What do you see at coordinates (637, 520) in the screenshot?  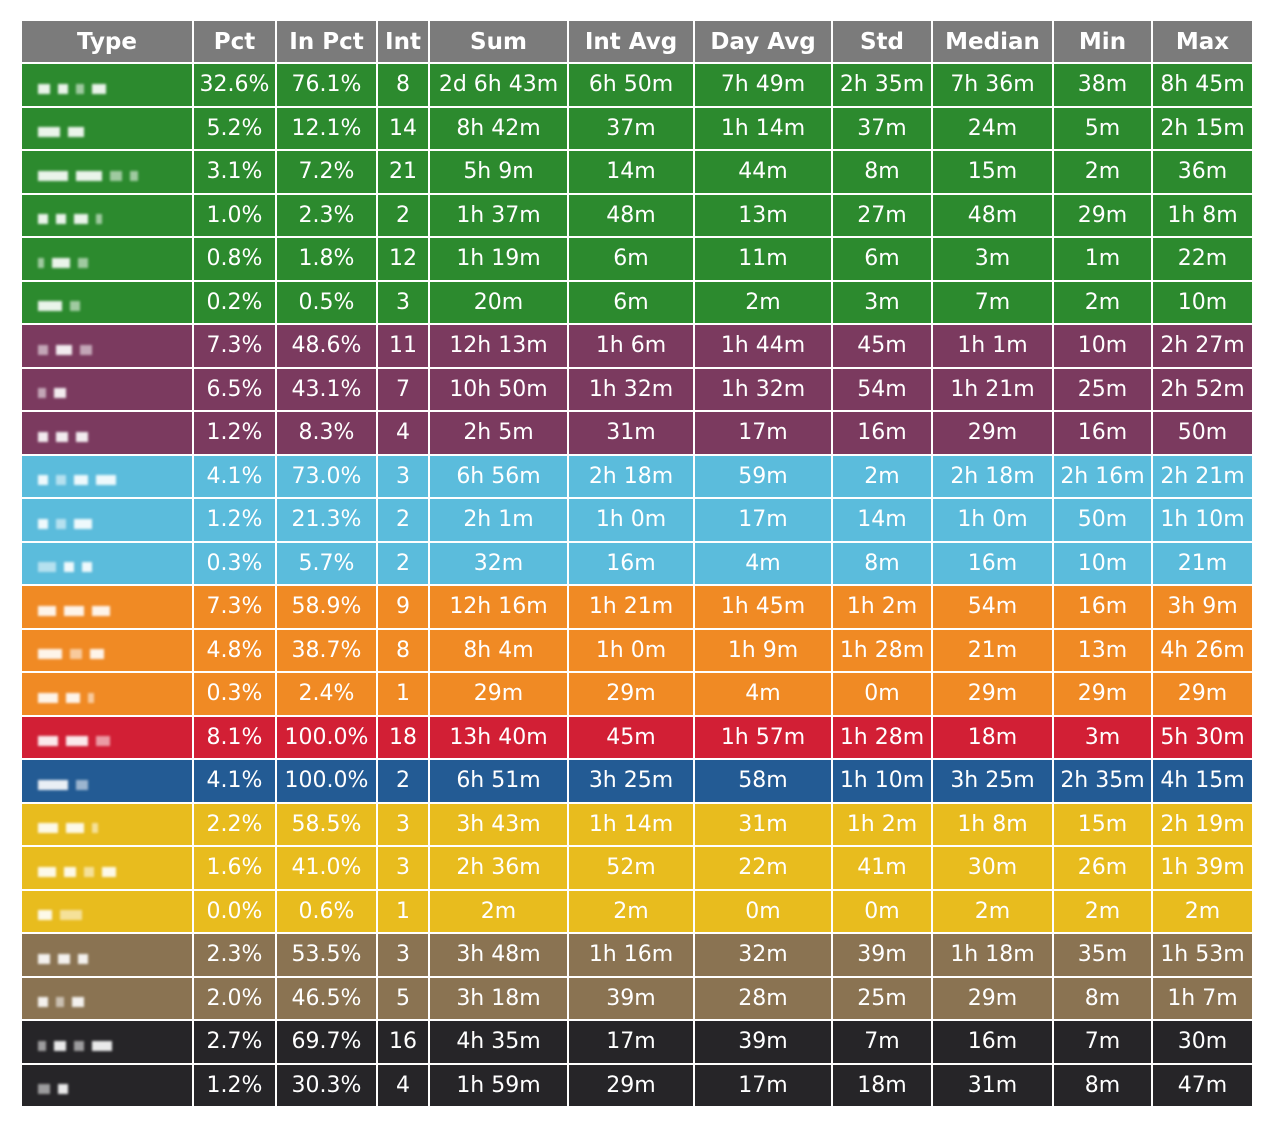 I see `table-row: 1.2% 21.3% 2 2h 1m 1h 0m 17m 14m 1h 0m 50m 1h 10m` at bounding box center [637, 520].